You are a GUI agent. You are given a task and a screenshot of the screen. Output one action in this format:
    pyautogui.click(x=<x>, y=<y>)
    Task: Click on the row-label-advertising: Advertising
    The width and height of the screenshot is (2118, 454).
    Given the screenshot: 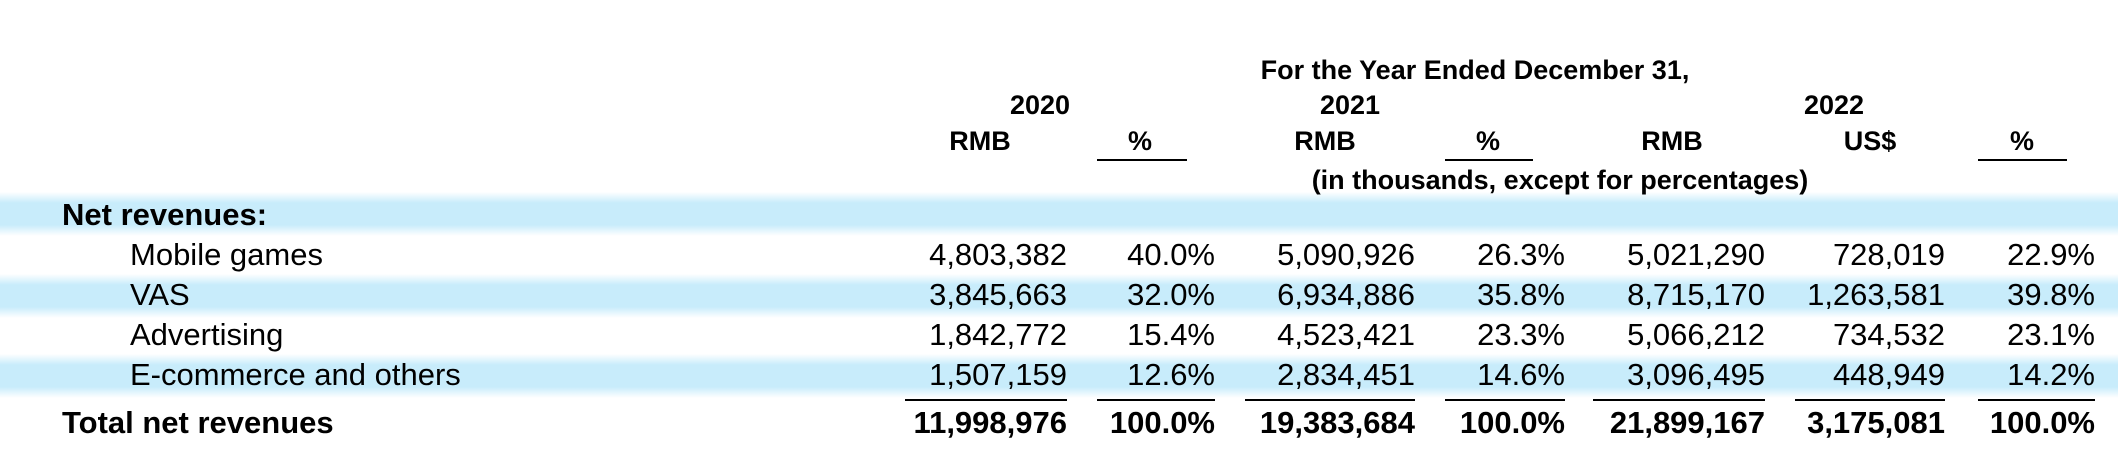 What is the action you would take?
    pyautogui.click(x=207, y=334)
    